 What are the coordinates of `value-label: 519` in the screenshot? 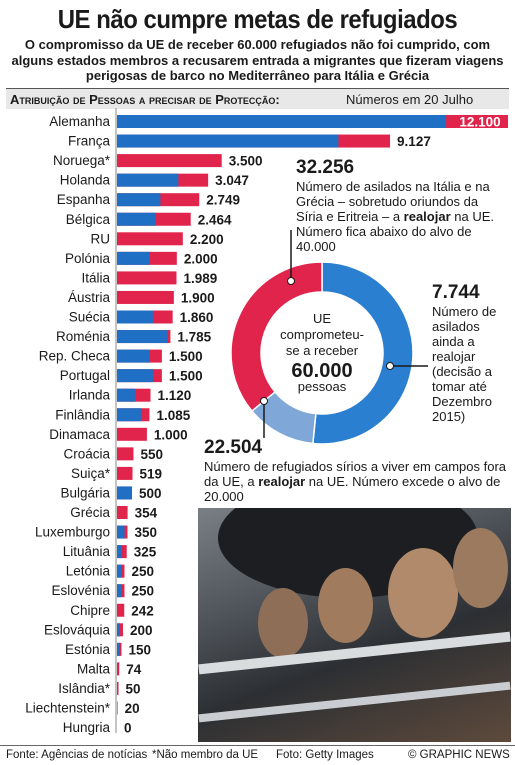 It's located at (151, 473).